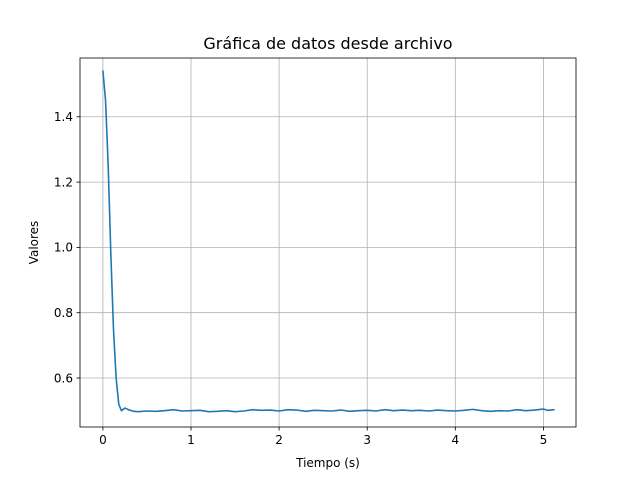 Image resolution: width=640 pixels, height=480 pixels. Describe the element at coordinates (327, 43) in the screenshot. I see `chart-title: Gráfica de datos desde archivo` at that location.